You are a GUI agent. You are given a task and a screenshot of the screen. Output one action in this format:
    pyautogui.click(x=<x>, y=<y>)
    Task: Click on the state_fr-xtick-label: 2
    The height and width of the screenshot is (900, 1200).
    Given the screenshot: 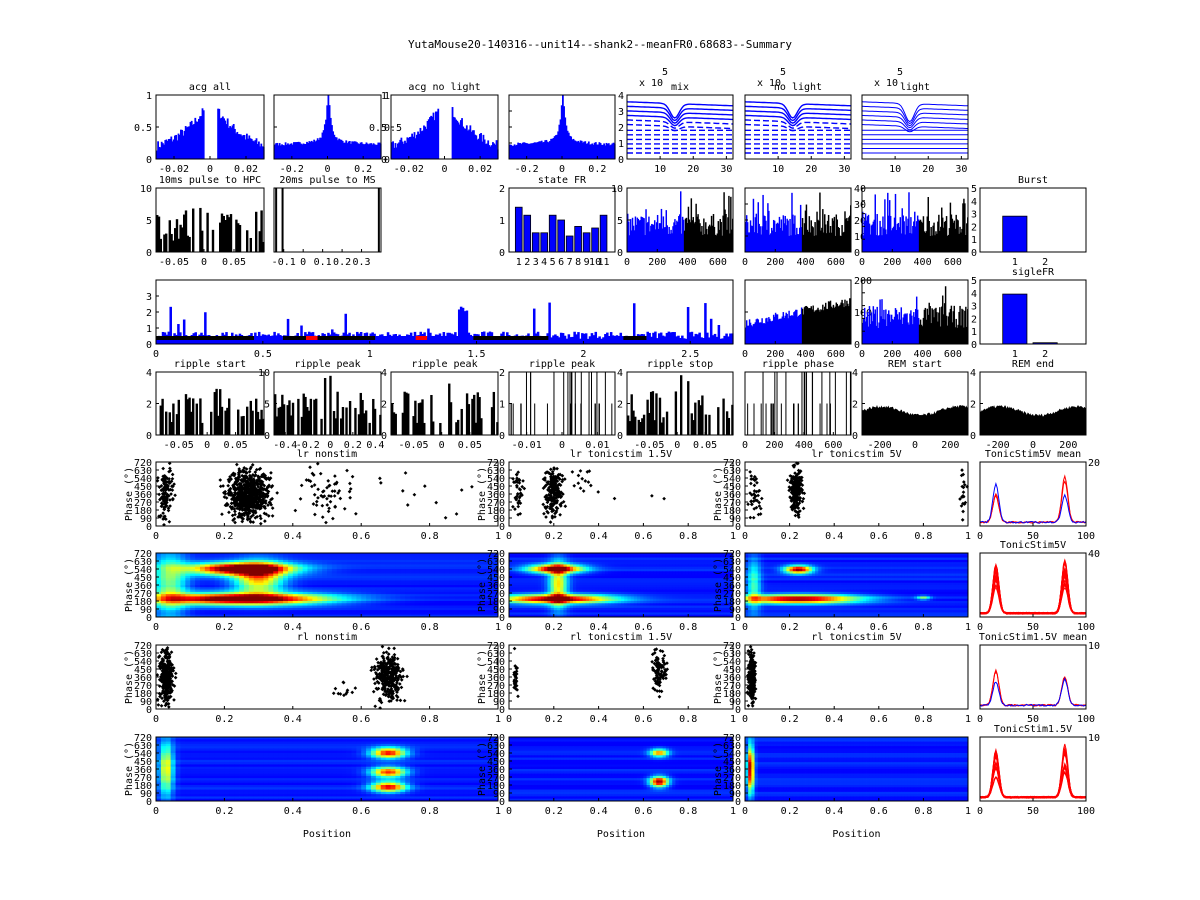 What is the action you would take?
    pyautogui.click(x=527, y=262)
    